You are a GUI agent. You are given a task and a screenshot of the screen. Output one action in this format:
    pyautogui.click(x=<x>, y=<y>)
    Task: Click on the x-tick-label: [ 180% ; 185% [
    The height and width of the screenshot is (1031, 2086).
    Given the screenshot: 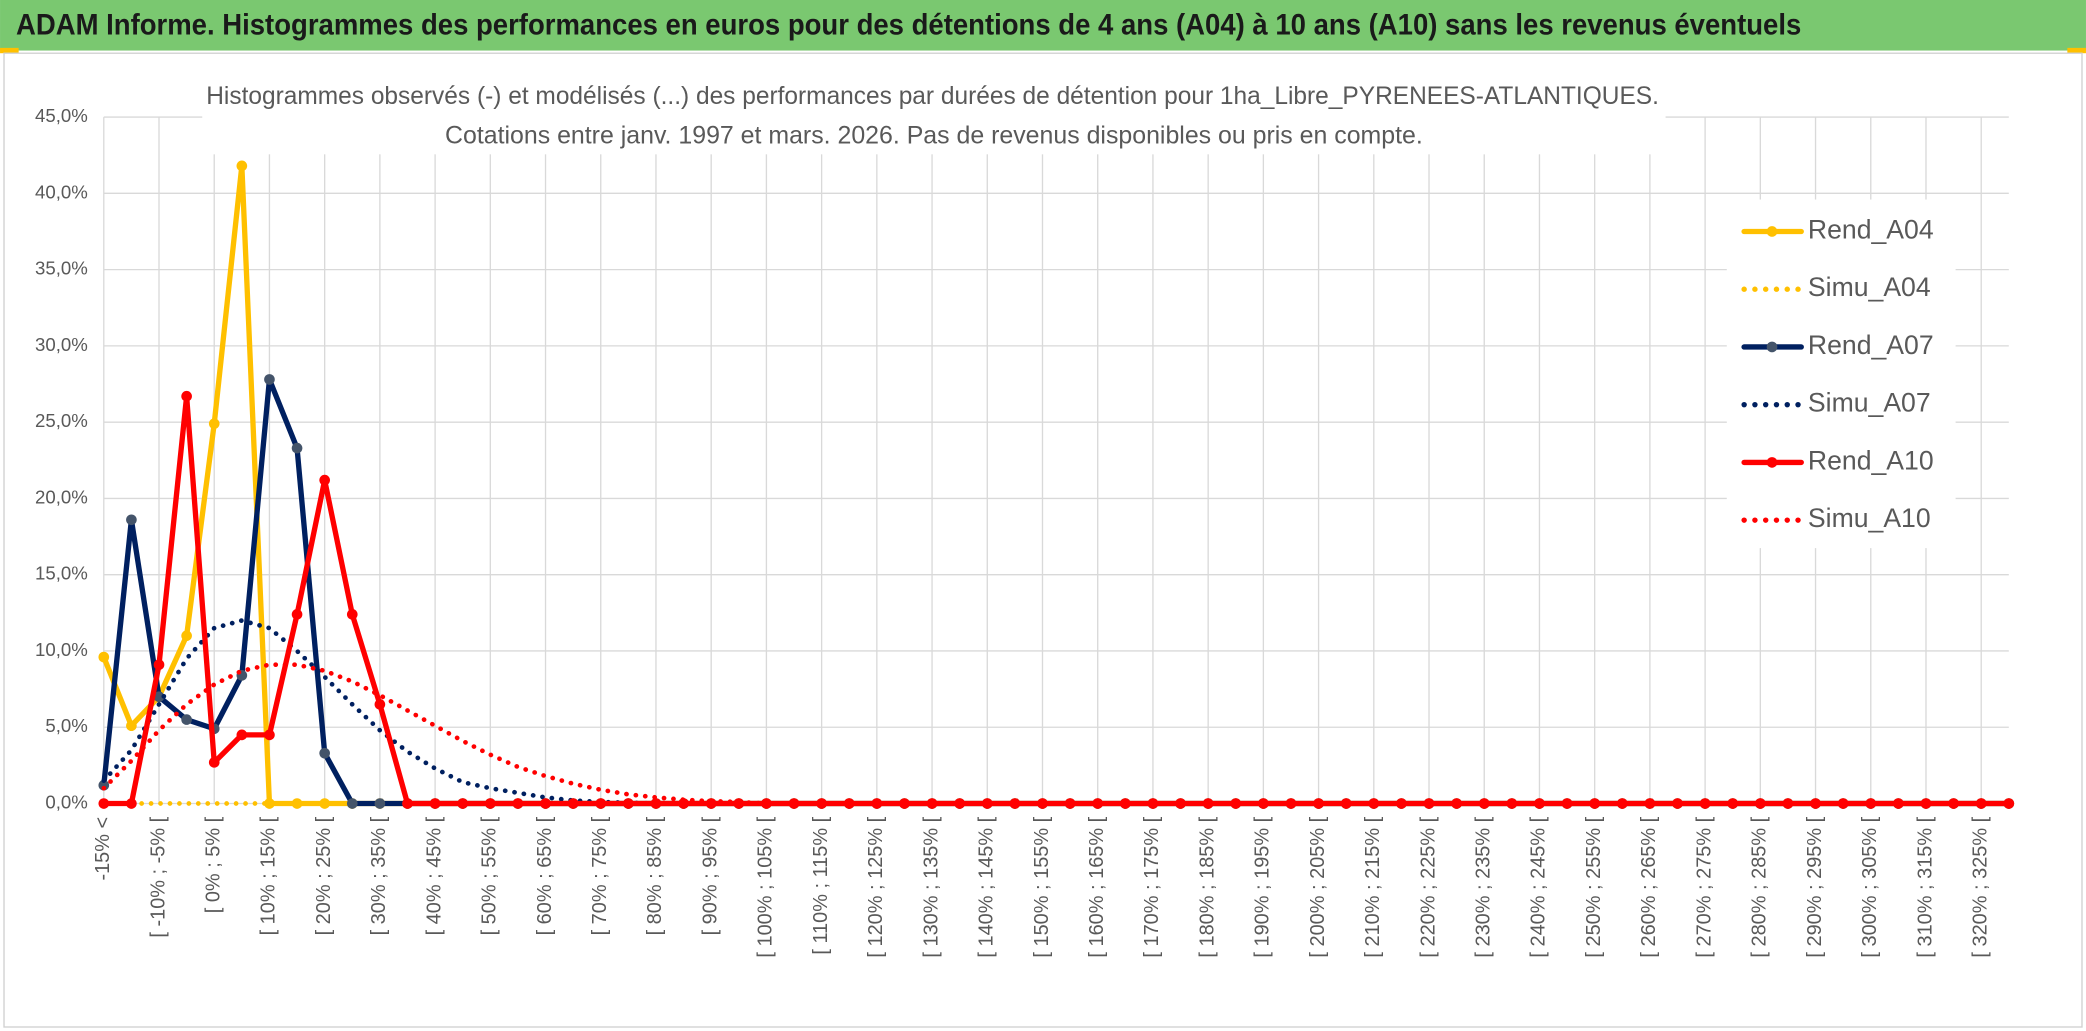 What is the action you would take?
    pyautogui.click(x=1207, y=886)
    